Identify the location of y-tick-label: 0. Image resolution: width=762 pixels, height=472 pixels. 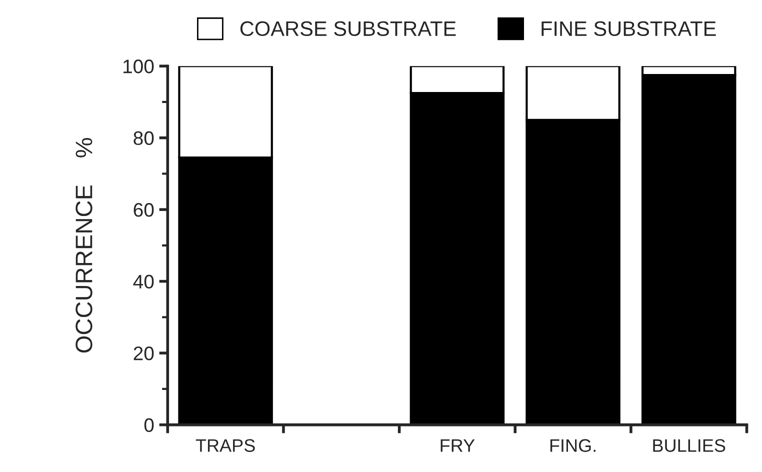
(149, 425).